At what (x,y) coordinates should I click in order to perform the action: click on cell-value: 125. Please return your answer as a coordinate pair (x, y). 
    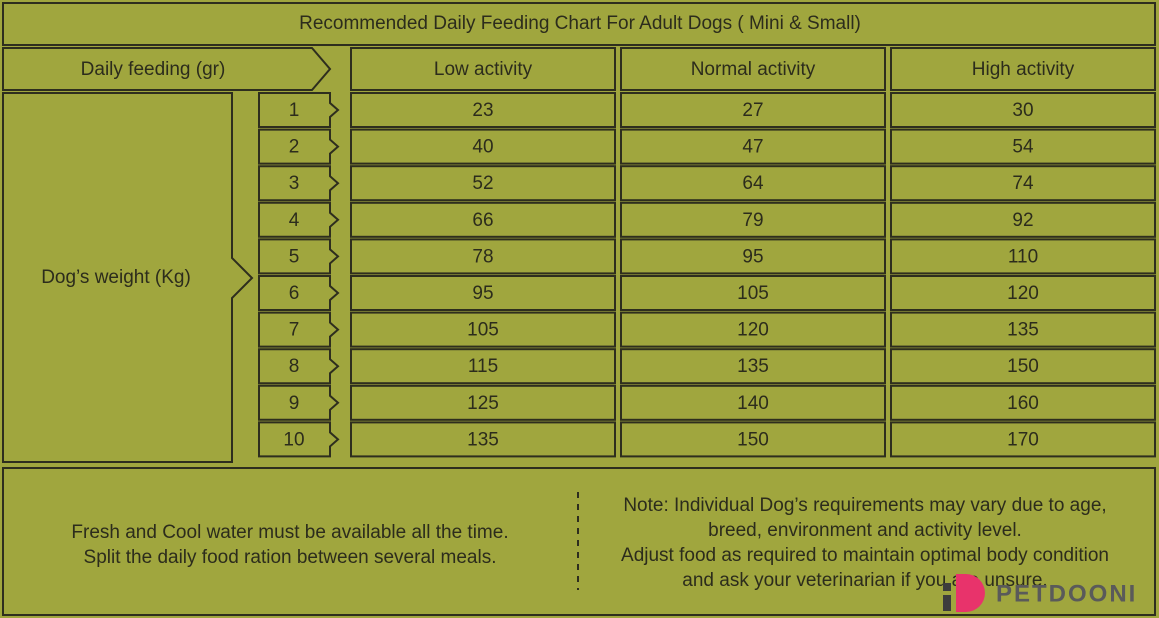
    Looking at the image, I should click on (483, 403).